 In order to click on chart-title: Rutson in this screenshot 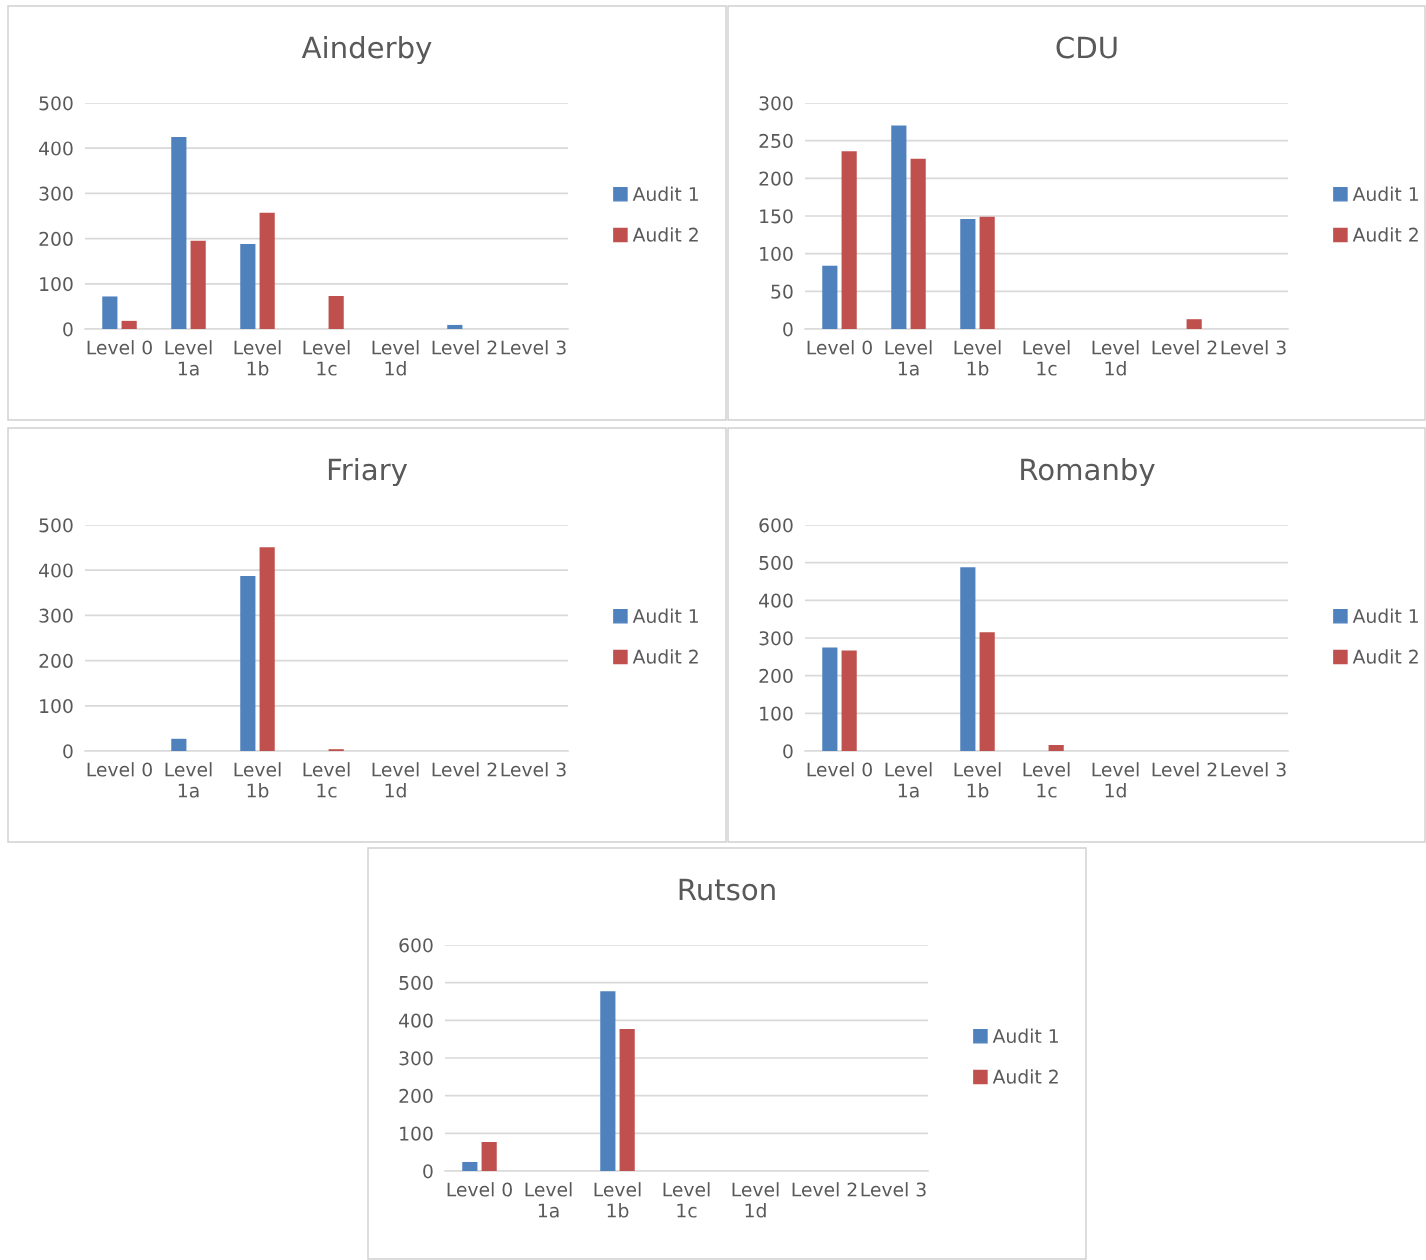, I will do `click(727, 889)`.